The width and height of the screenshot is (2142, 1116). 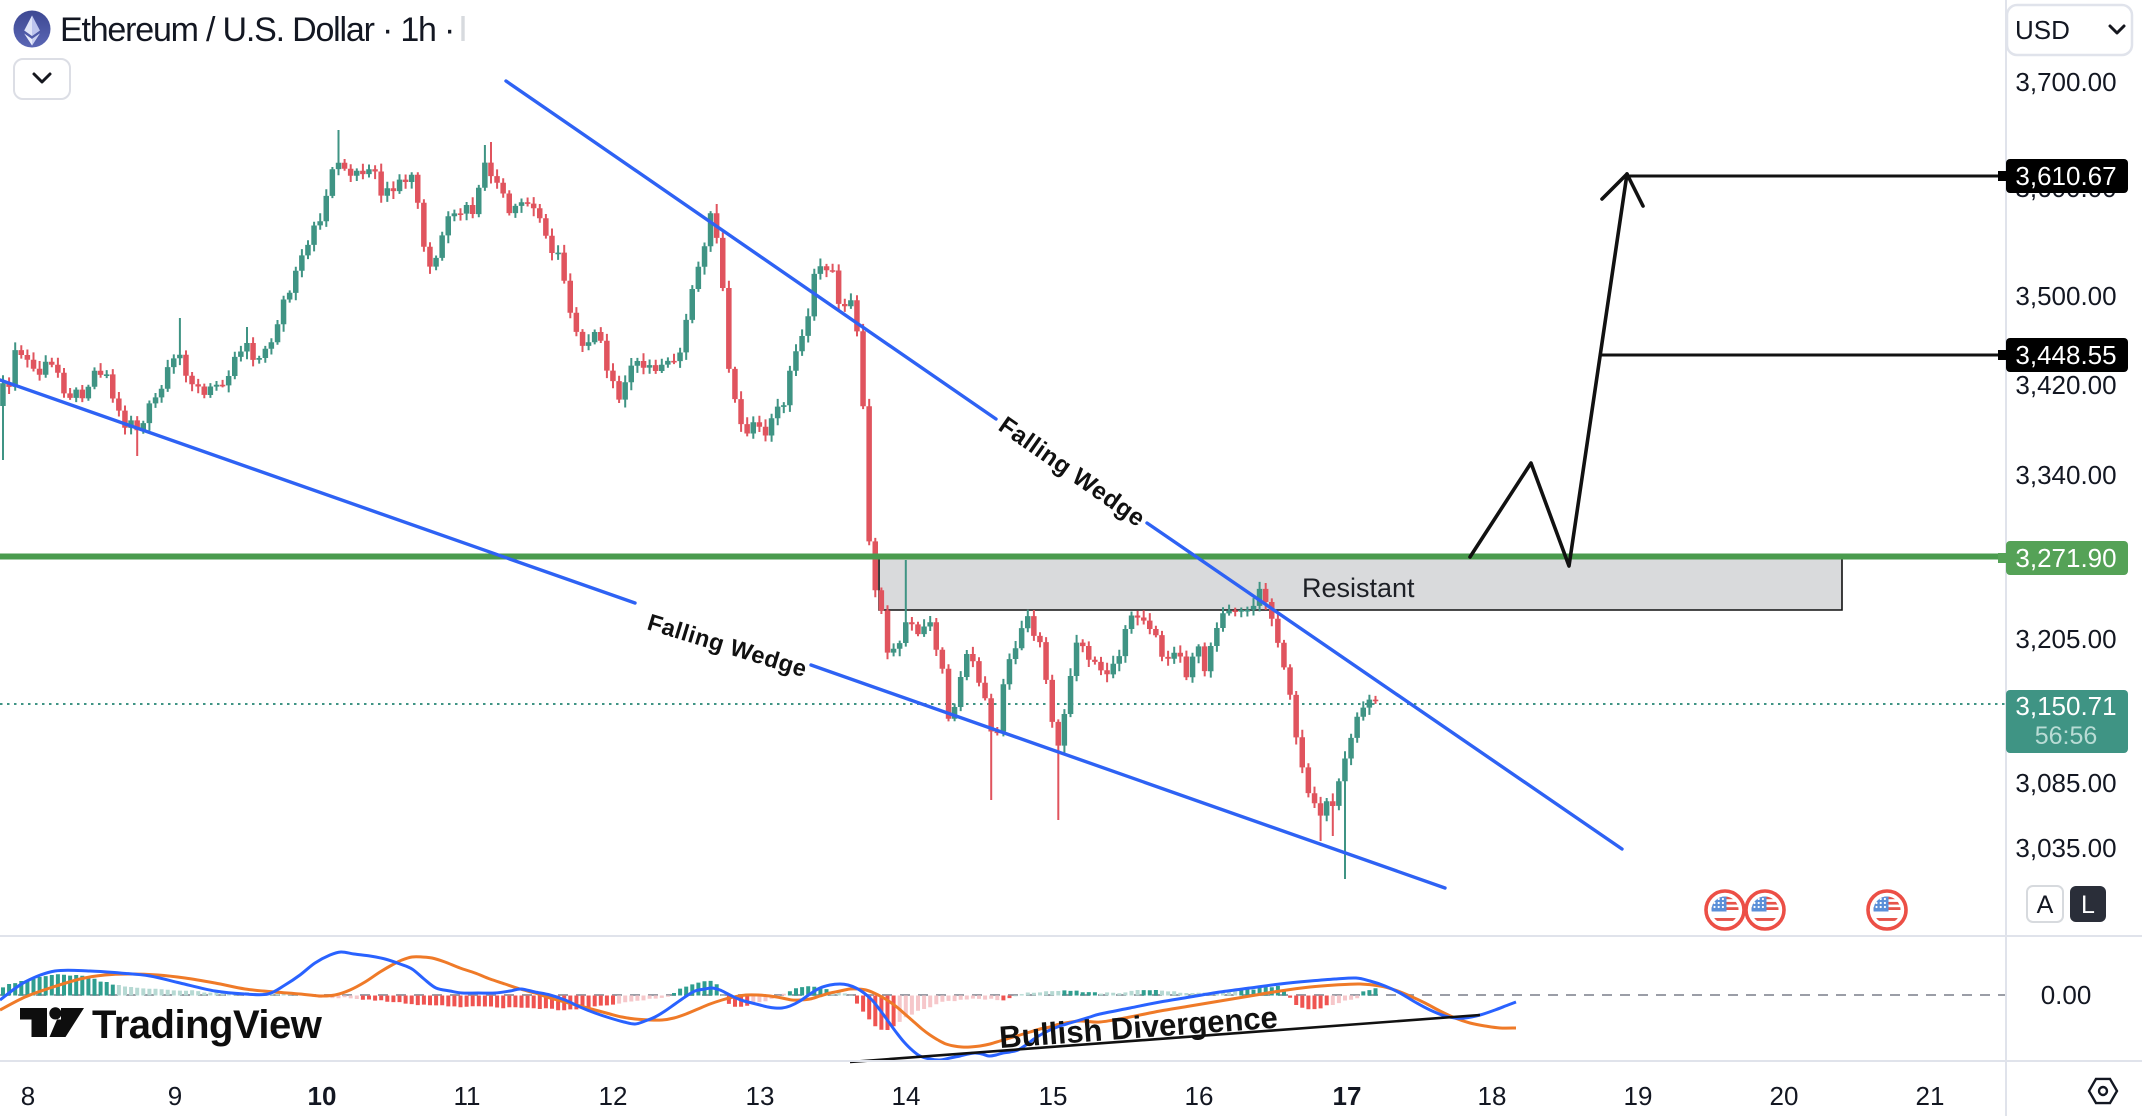 I want to click on svg-text: 17, so click(x=1347, y=1096).